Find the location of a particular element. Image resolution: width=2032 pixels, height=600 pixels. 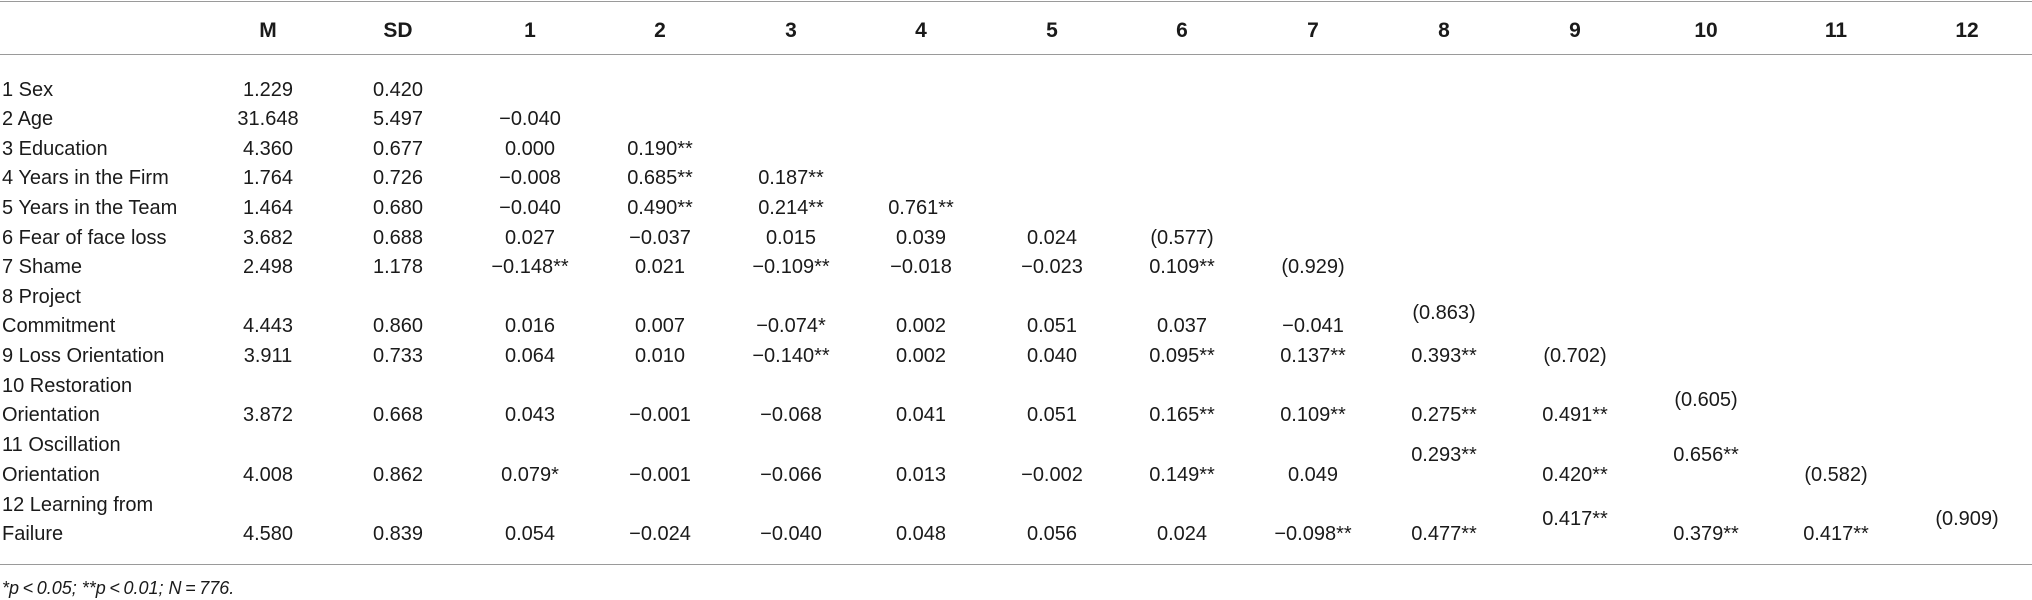

table-cell: −0.002 is located at coordinates (1052, 475).